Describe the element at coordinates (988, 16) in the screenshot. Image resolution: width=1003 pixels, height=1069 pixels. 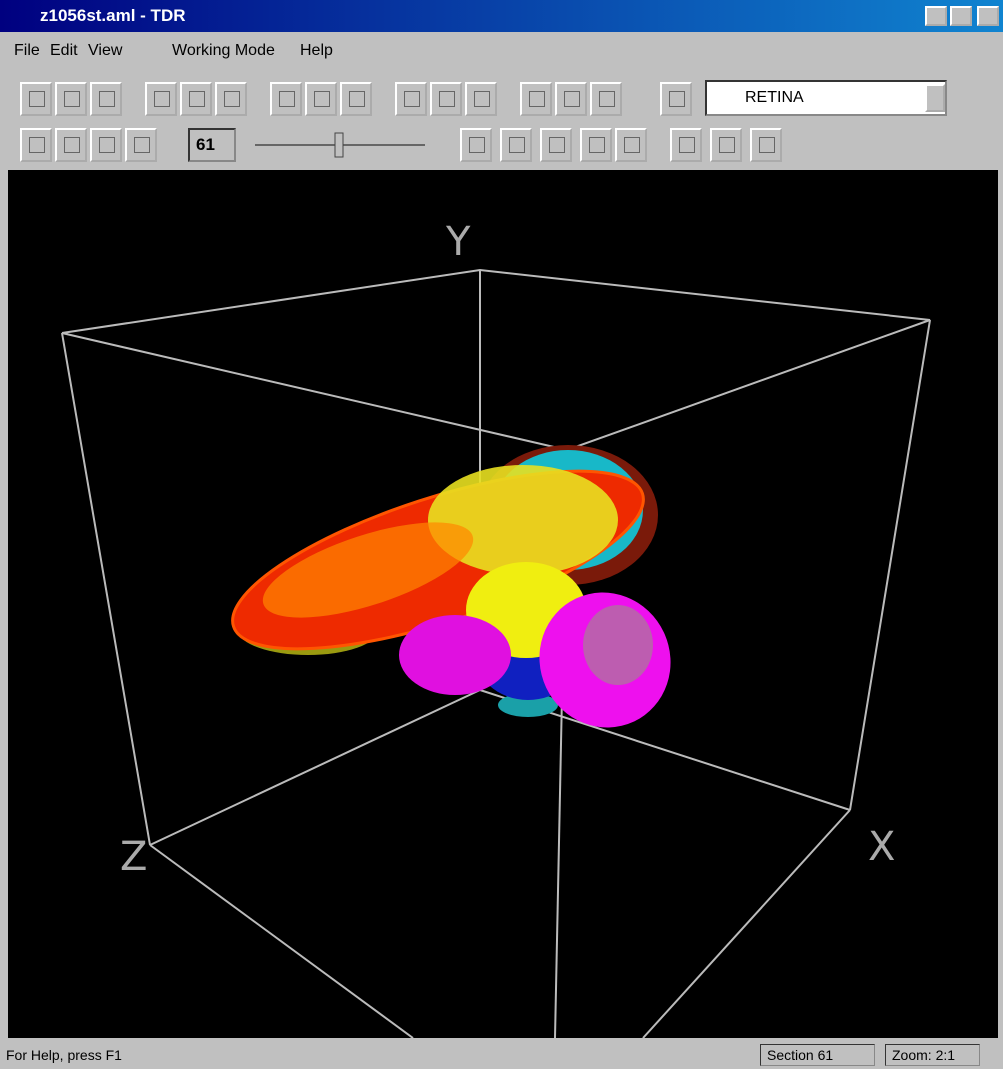
I see `close-button` at that location.